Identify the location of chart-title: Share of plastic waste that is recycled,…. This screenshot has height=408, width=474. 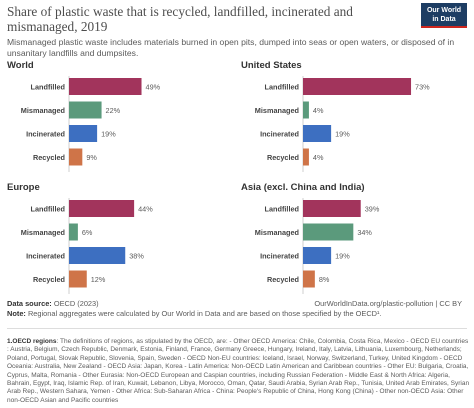
(180, 19).